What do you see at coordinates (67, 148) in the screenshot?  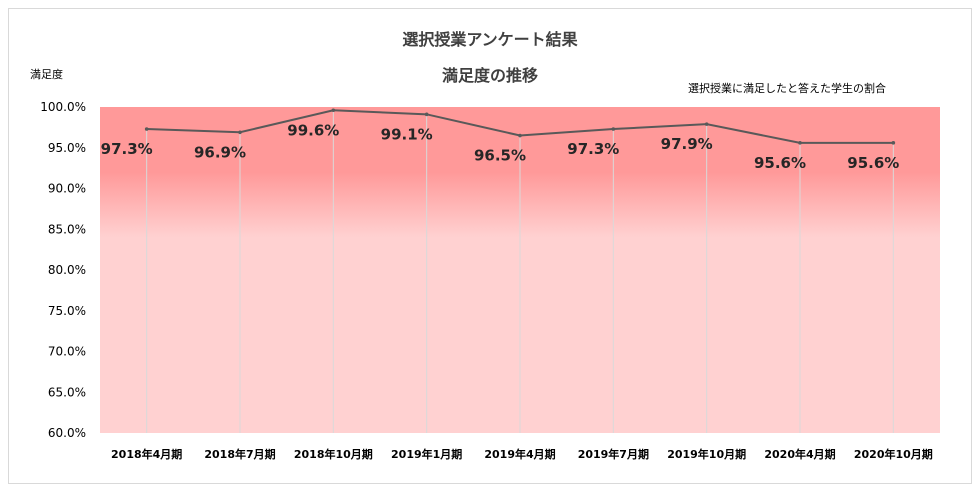 I see `y-tick-label: 95.0%` at bounding box center [67, 148].